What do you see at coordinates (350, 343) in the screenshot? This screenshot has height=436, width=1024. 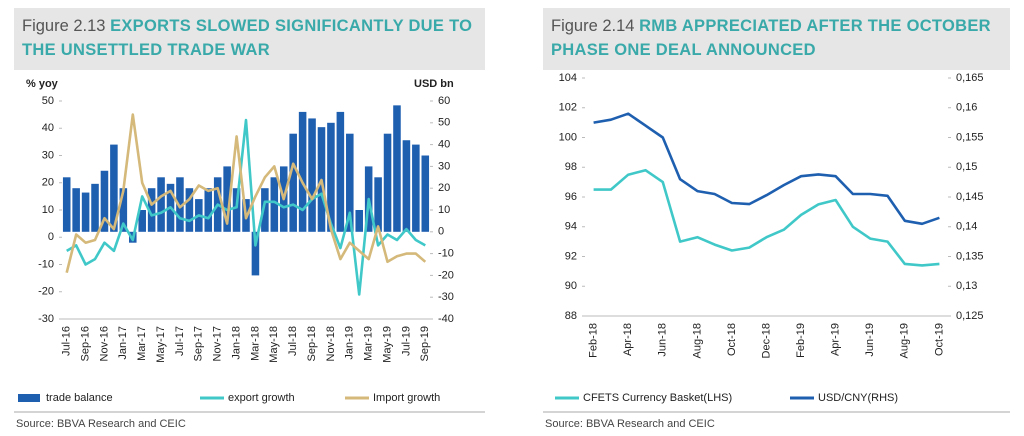 I see `x-tick-label: Jan-19` at bounding box center [350, 343].